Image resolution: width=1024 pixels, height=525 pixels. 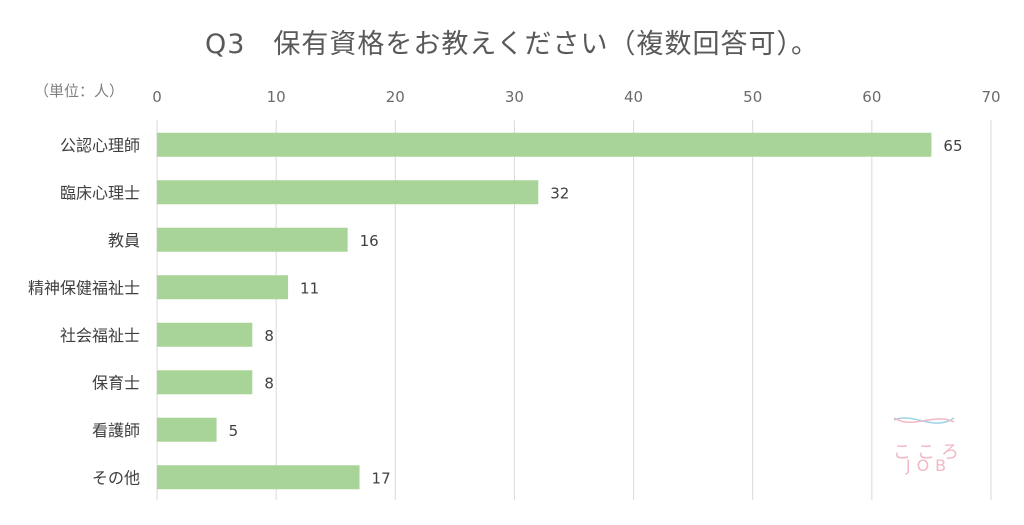 What do you see at coordinates (79, 91) in the screenshot?
I see `unit-label: （単位：人）` at bounding box center [79, 91].